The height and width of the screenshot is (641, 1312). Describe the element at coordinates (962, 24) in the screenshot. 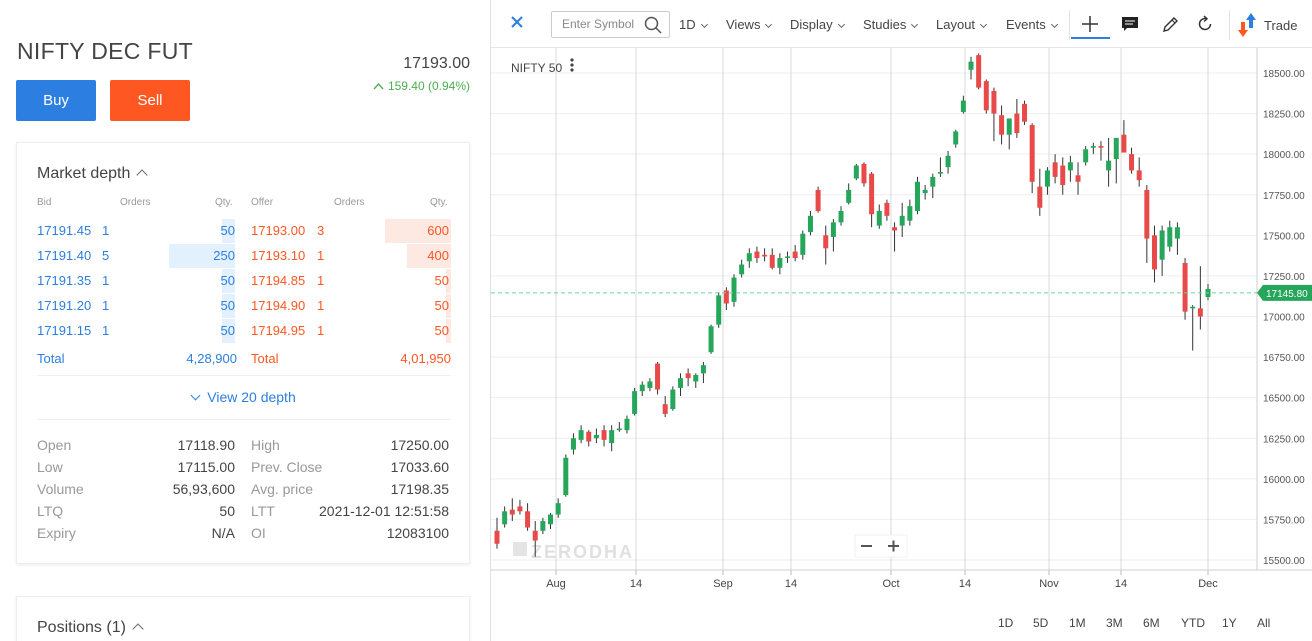

I see `layout-menu: Layout` at that location.